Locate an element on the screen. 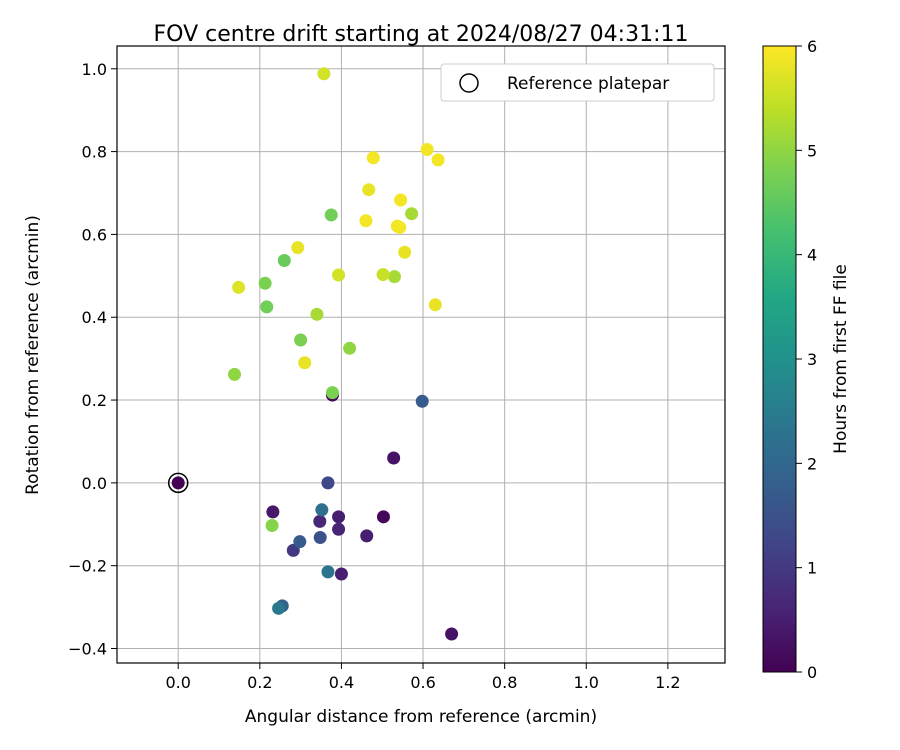 The image size is (900, 750). y-tick-label: 0.2 is located at coordinates (94, 400).